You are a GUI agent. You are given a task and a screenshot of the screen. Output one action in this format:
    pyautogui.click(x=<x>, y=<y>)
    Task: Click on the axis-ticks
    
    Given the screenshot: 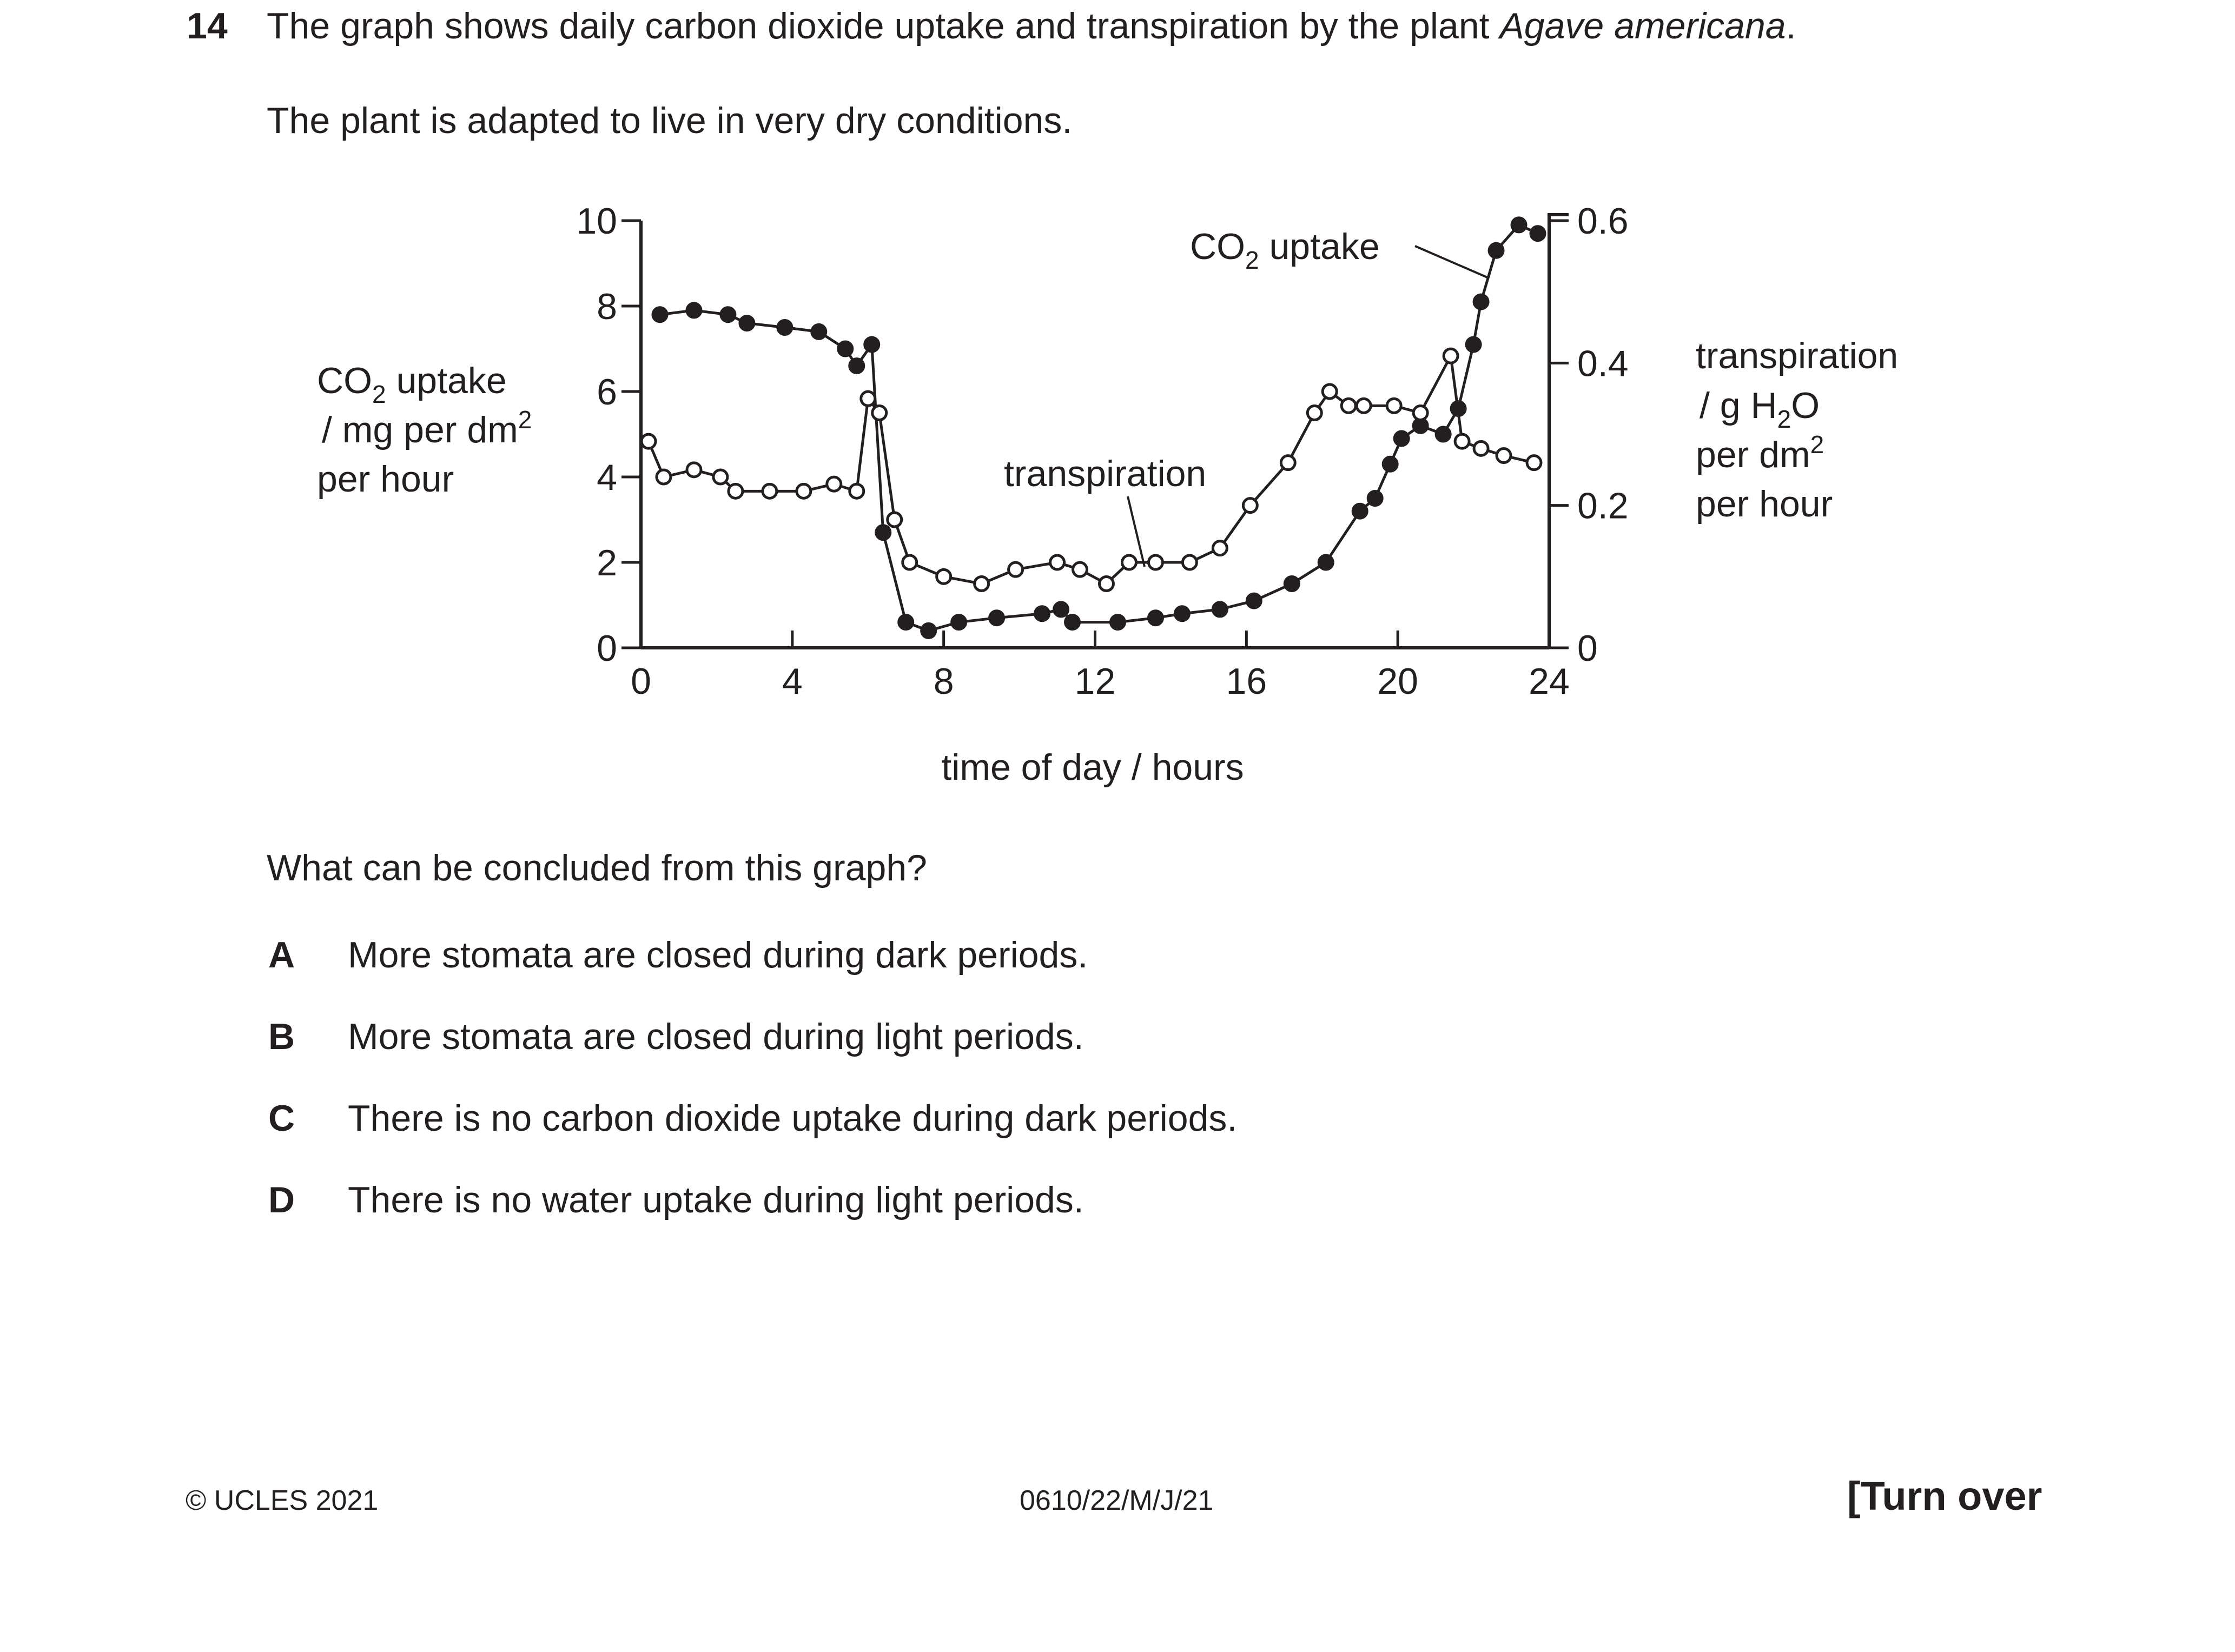 What is the action you would take?
    pyautogui.click(x=1095, y=434)
    